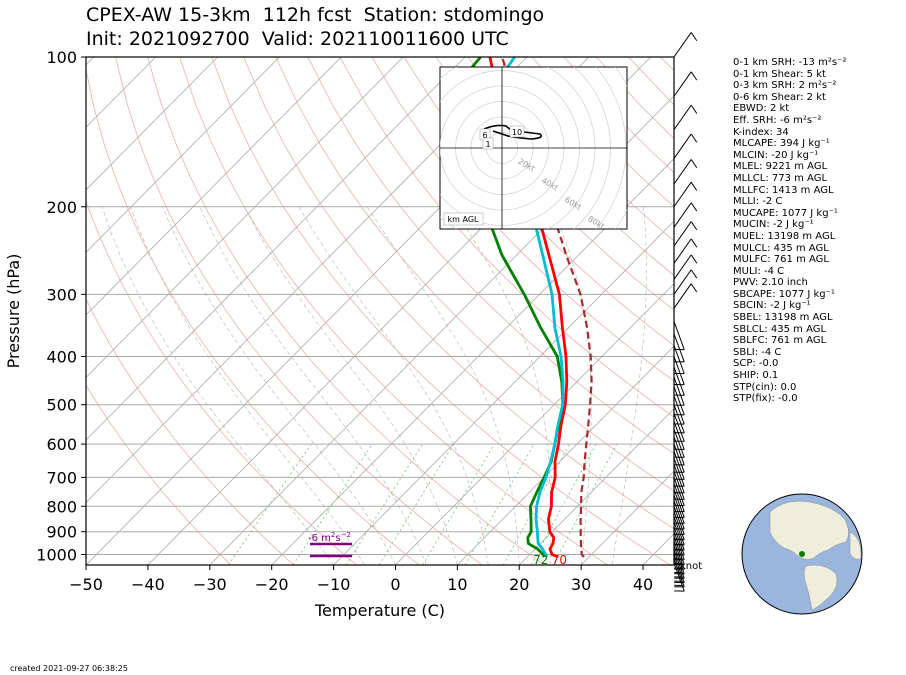 This screenshot has width=906, height=675. I want to click on stat-line: MLLFC: 1413 m AGL, so click(783, 190).